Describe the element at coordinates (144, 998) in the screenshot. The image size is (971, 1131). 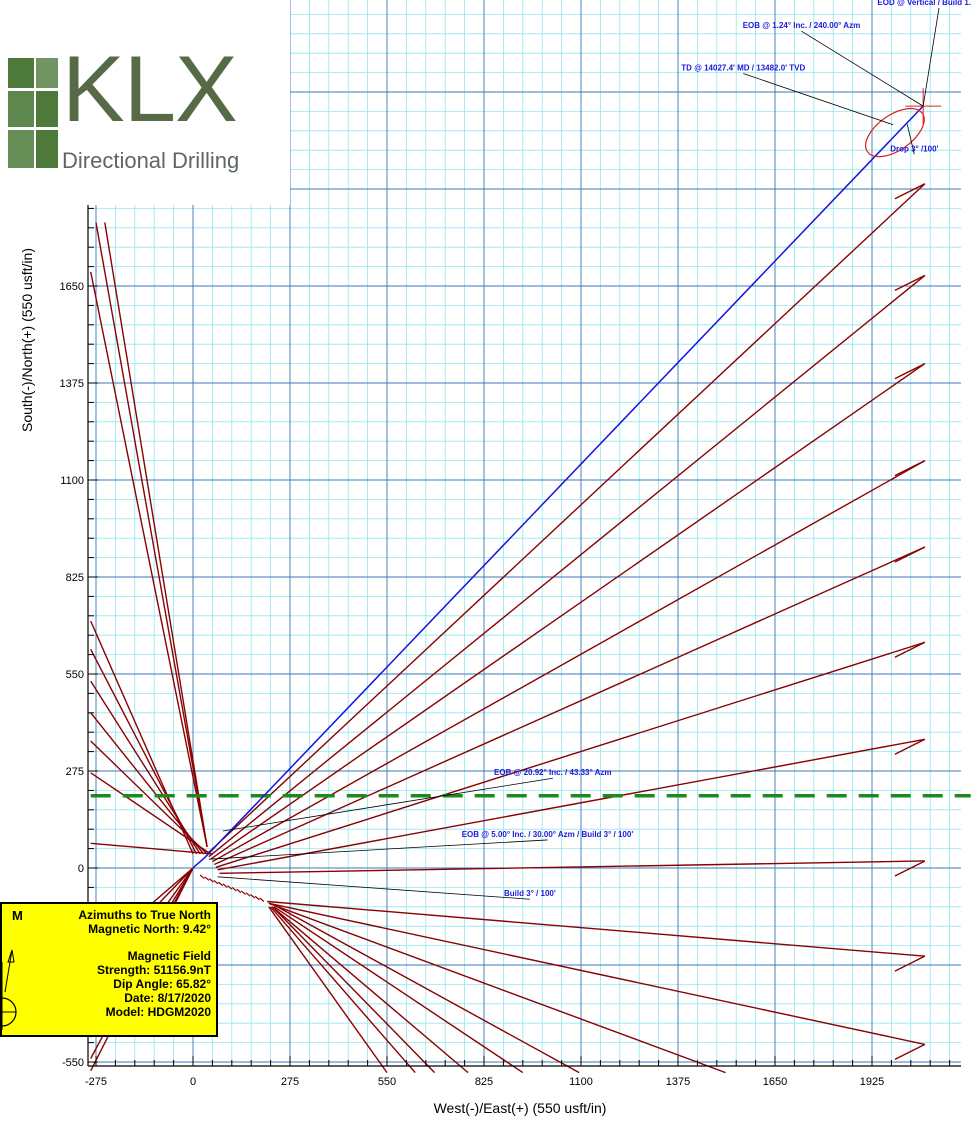
I see `legend-line: Date: 8/17/2020` at that location.